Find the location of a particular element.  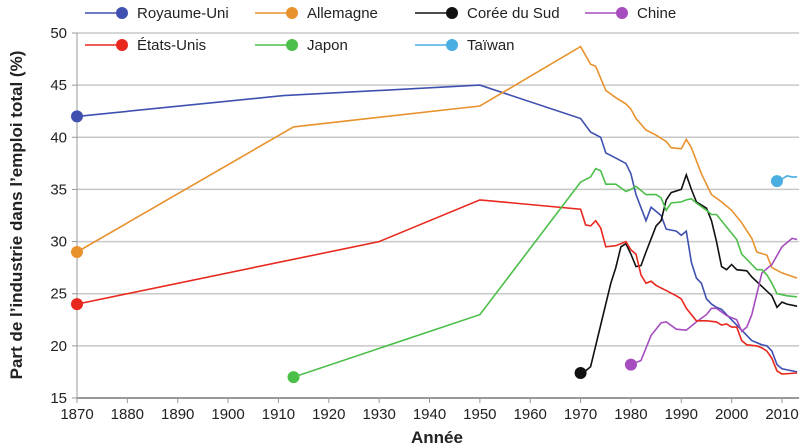

legend-label: Taïwan is located at coordinates (491, 45).